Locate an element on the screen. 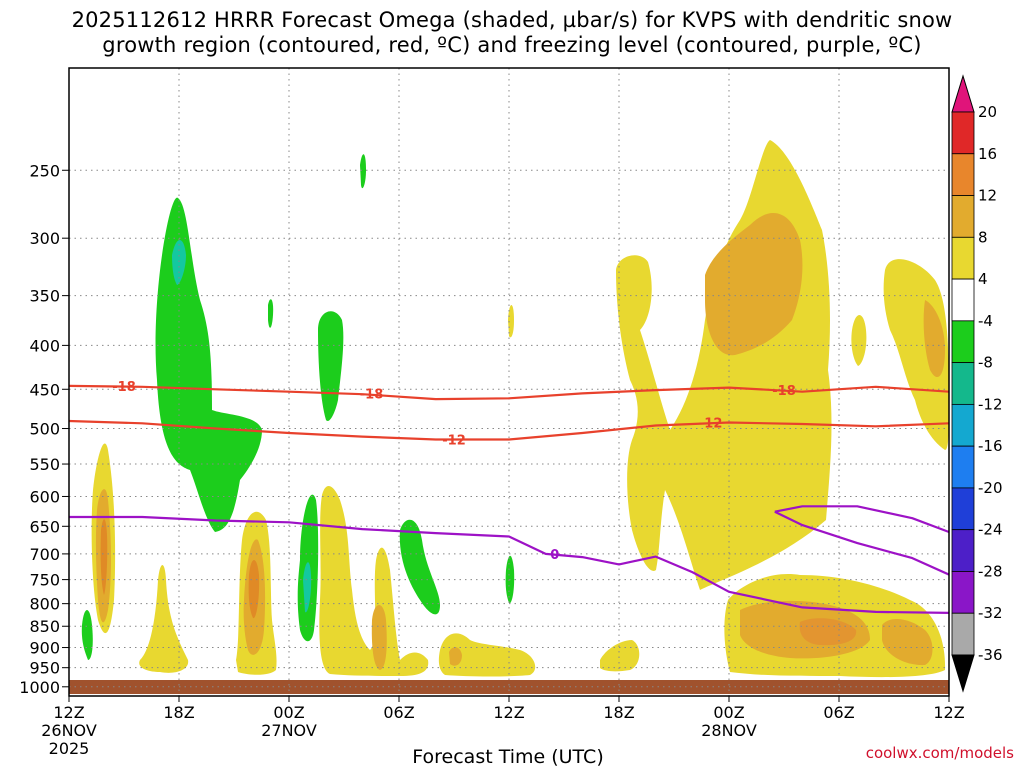 The height and width of the screenshot is (768, 1024). y-tick-label: 700 is located at coordinates (44, 554).